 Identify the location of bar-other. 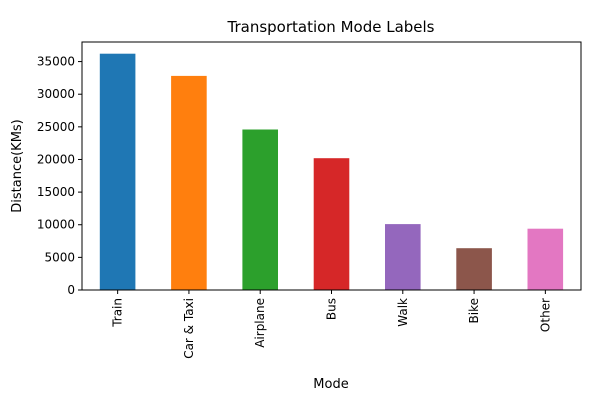
(545, 259).